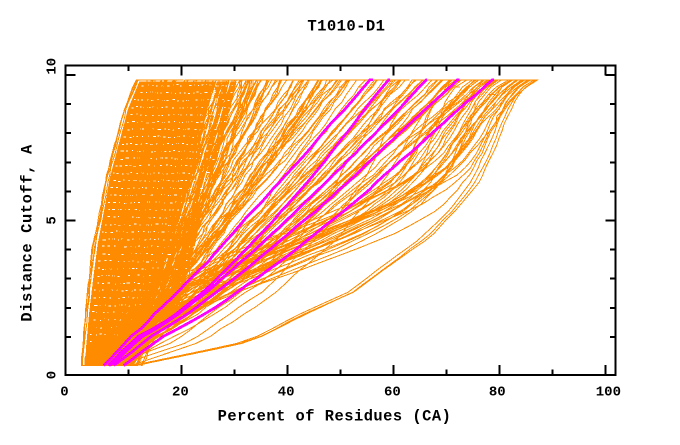 This screenshot has width=680, height=445. Describe the element at coordinates (346, 27) in the screenshot. I see `svg-text: T1010-D1` at that location.